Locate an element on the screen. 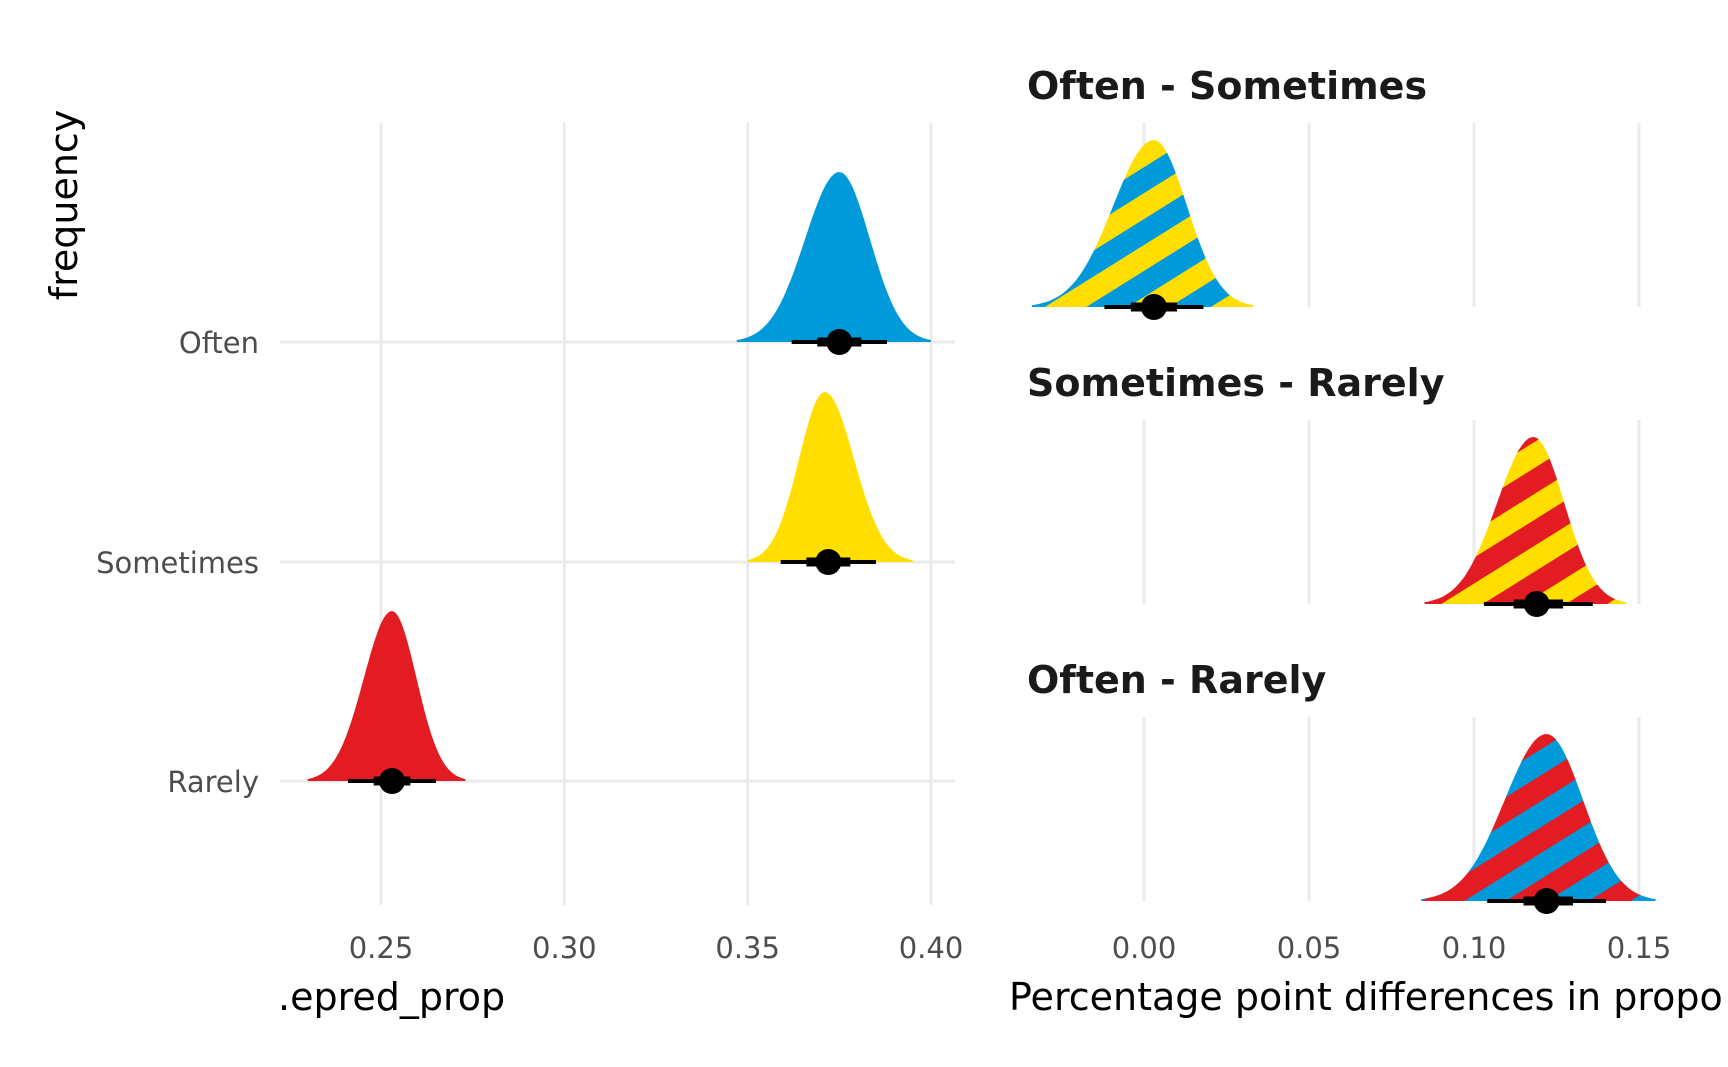 The height and width of the screenshot is (1067, 1728). left-y-tick-label: Sometimes is located at coordinates (177, 563).